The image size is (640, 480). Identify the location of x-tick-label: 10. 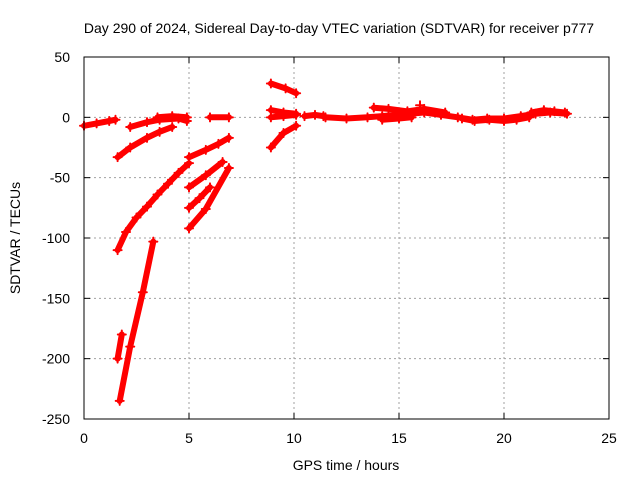
(294, 438).